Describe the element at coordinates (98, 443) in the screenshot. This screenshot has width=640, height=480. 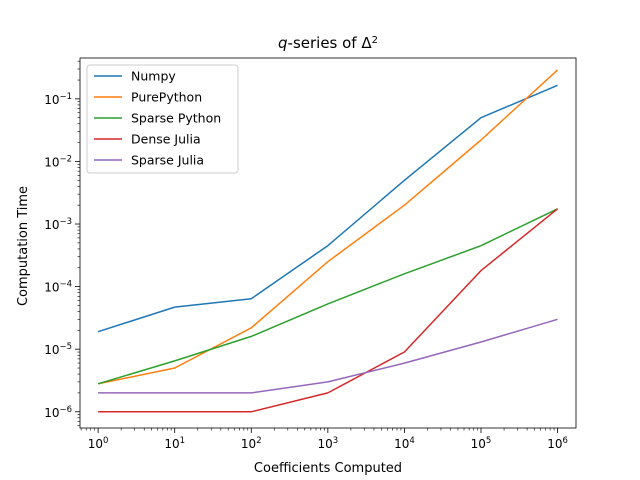
I see `x-tick-label: 100` at that location.